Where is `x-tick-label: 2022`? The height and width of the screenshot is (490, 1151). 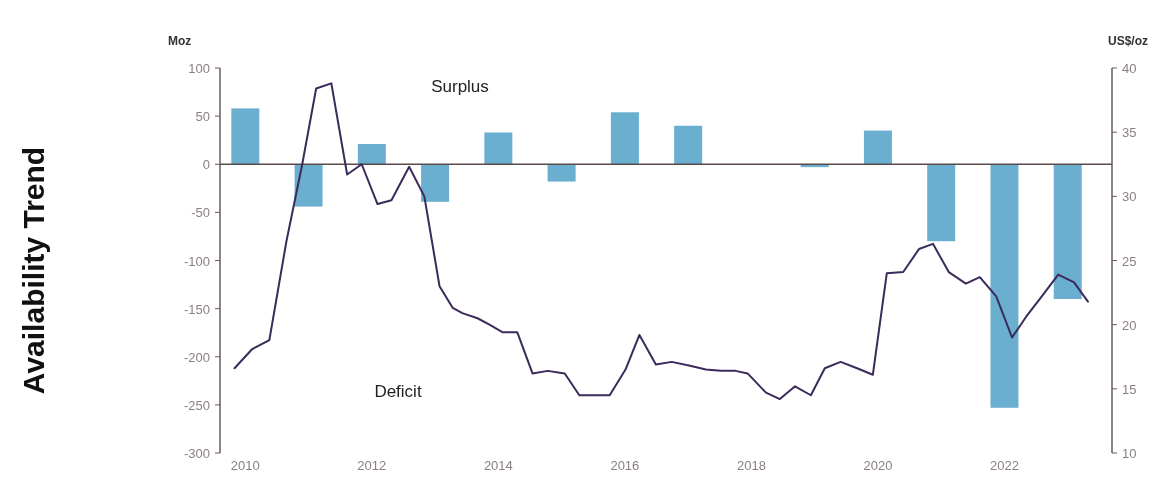 x-tick-label: 2022 is located at coordinates (1004, 465).